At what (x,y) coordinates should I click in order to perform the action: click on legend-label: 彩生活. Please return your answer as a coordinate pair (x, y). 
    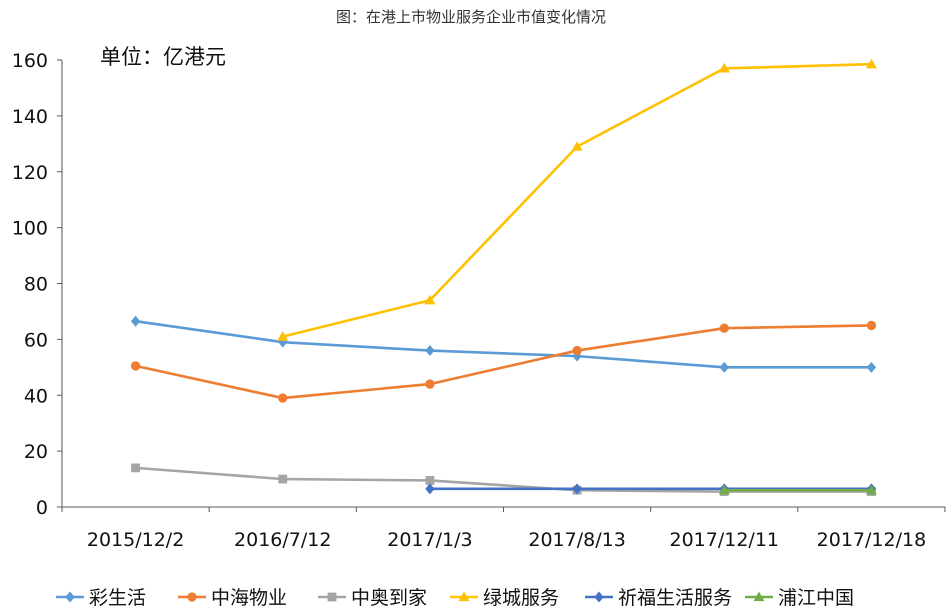
    Looking at the image, I should click on (117, 598).